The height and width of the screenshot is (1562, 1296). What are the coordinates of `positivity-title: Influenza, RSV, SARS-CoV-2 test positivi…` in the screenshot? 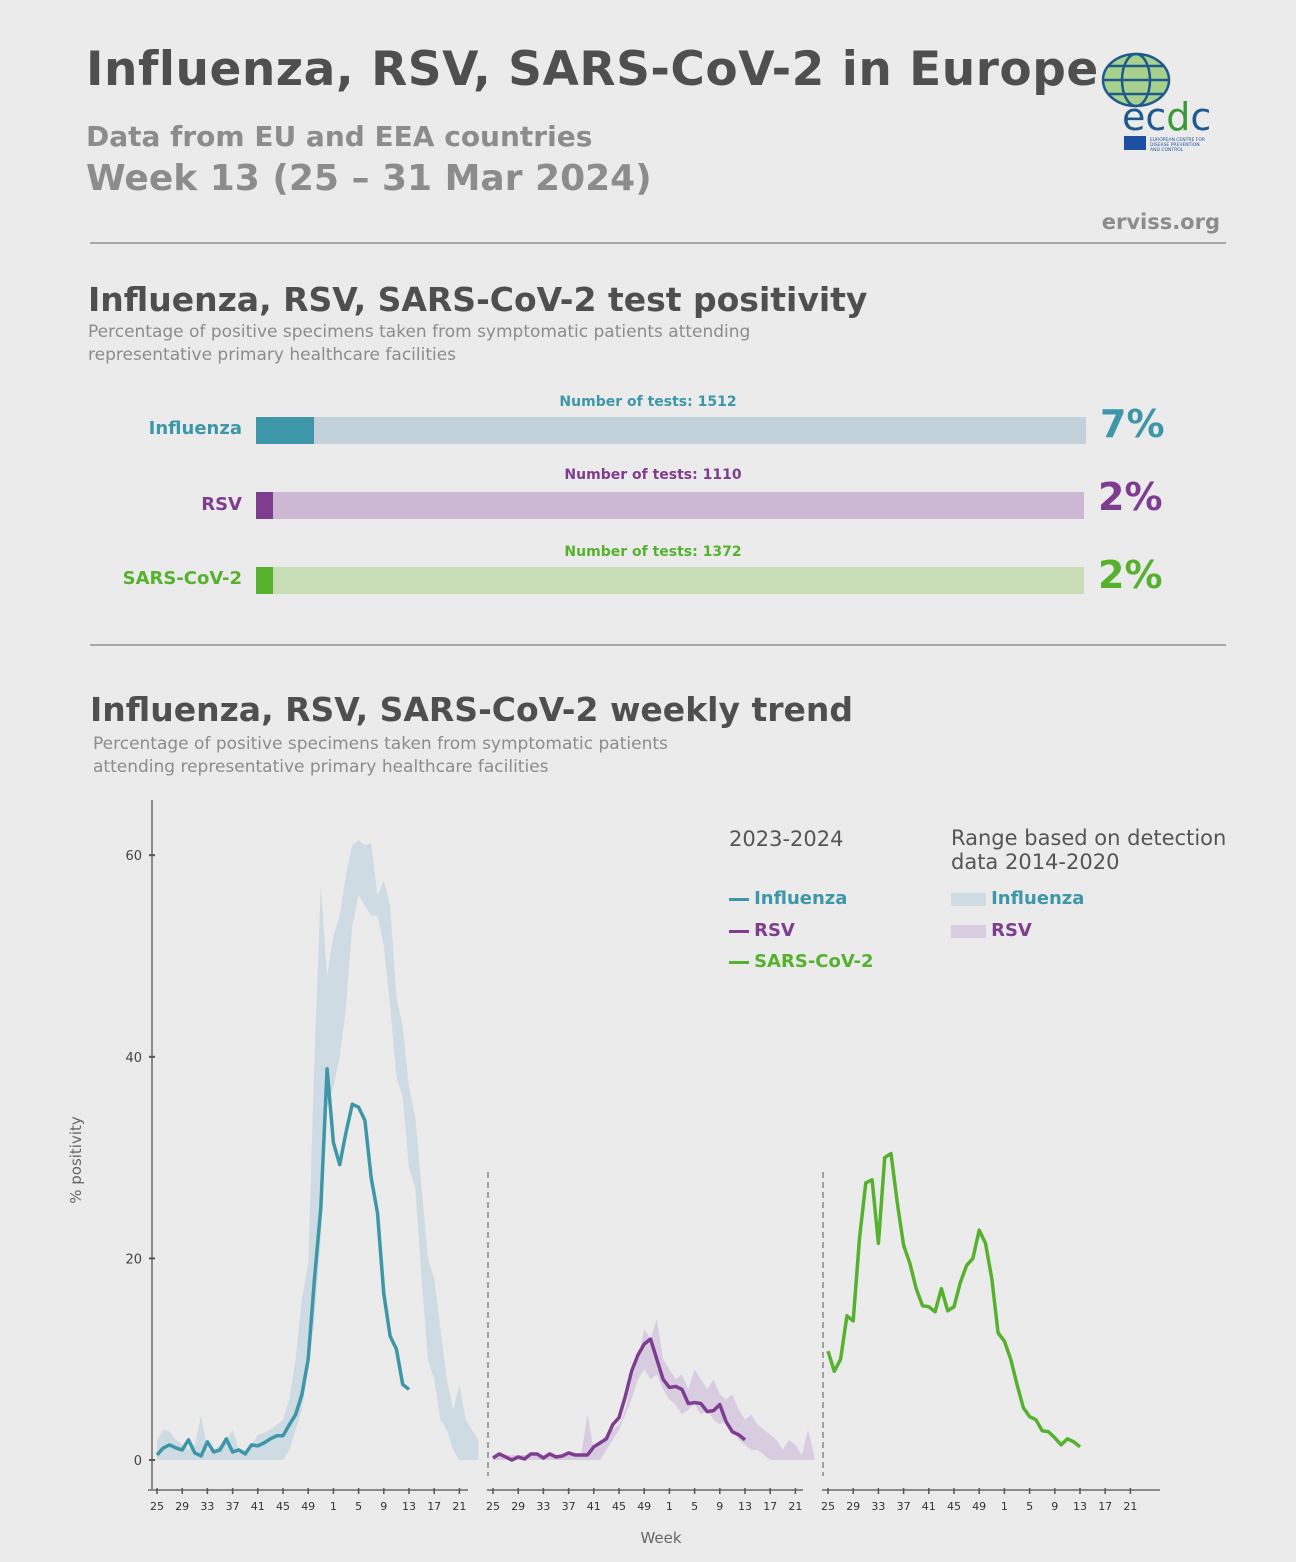 It's located at (478, 299).